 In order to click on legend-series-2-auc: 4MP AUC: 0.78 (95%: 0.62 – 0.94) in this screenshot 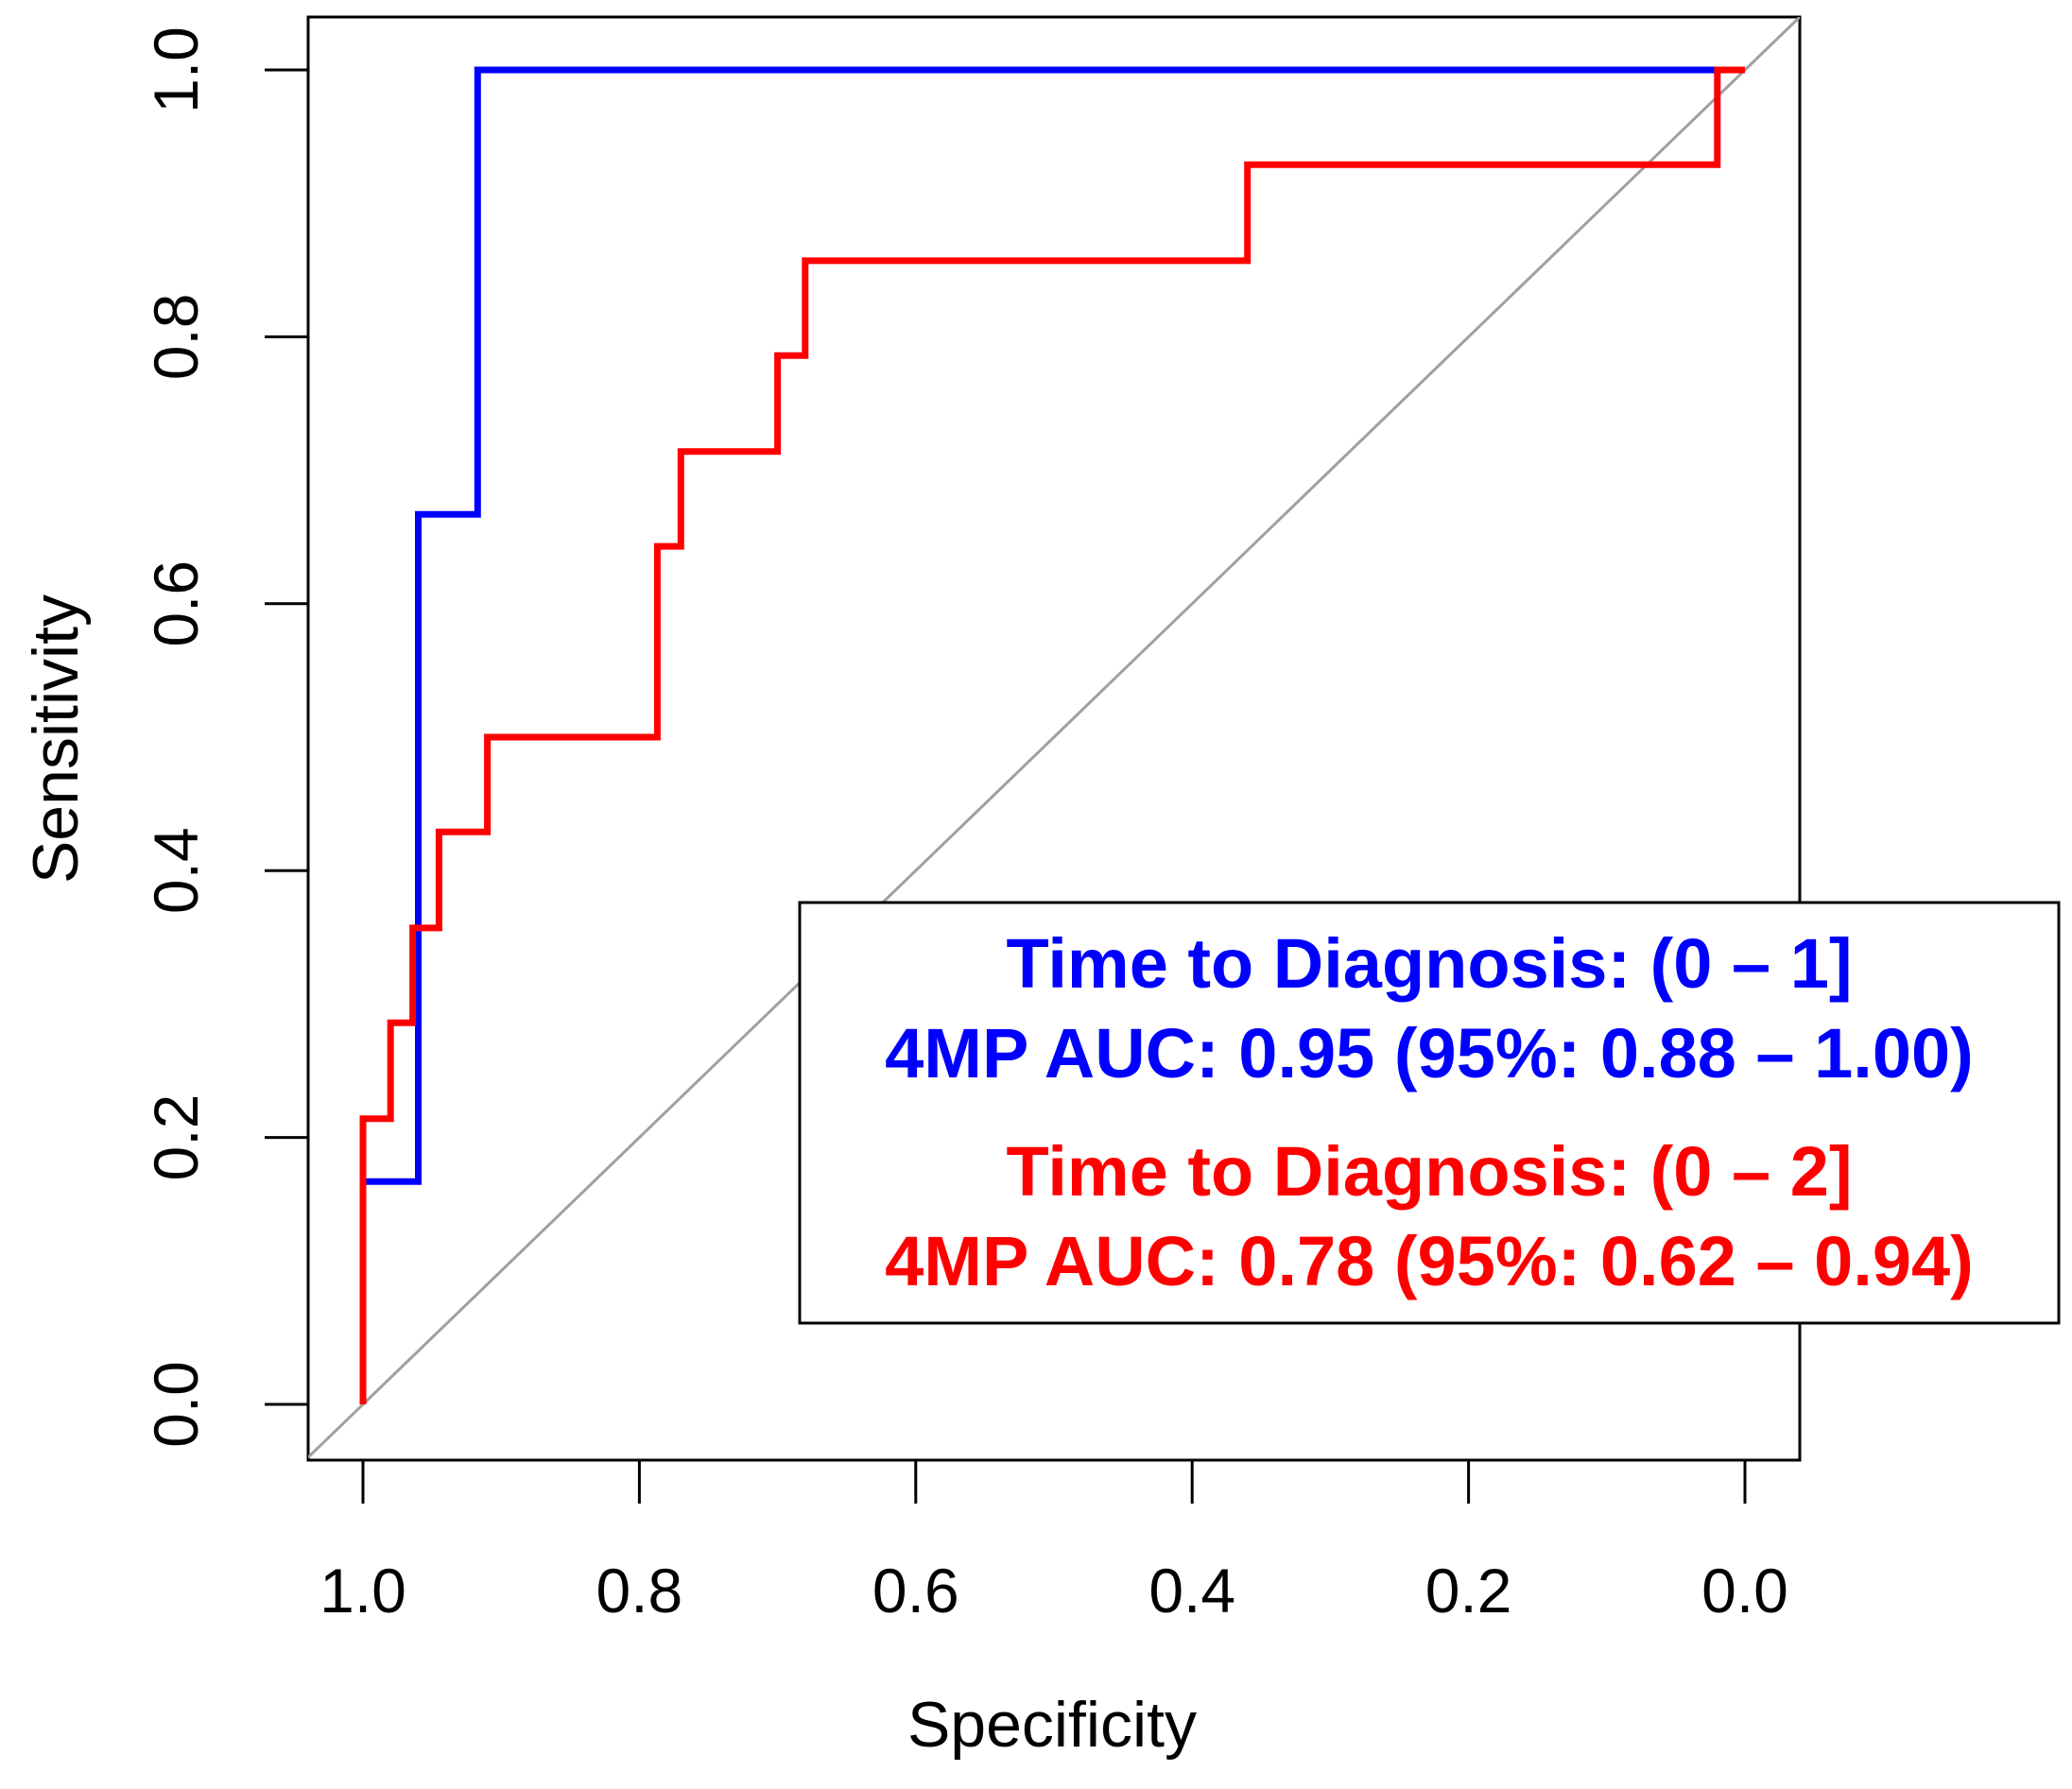, I will do `click(1430, 1261)`.